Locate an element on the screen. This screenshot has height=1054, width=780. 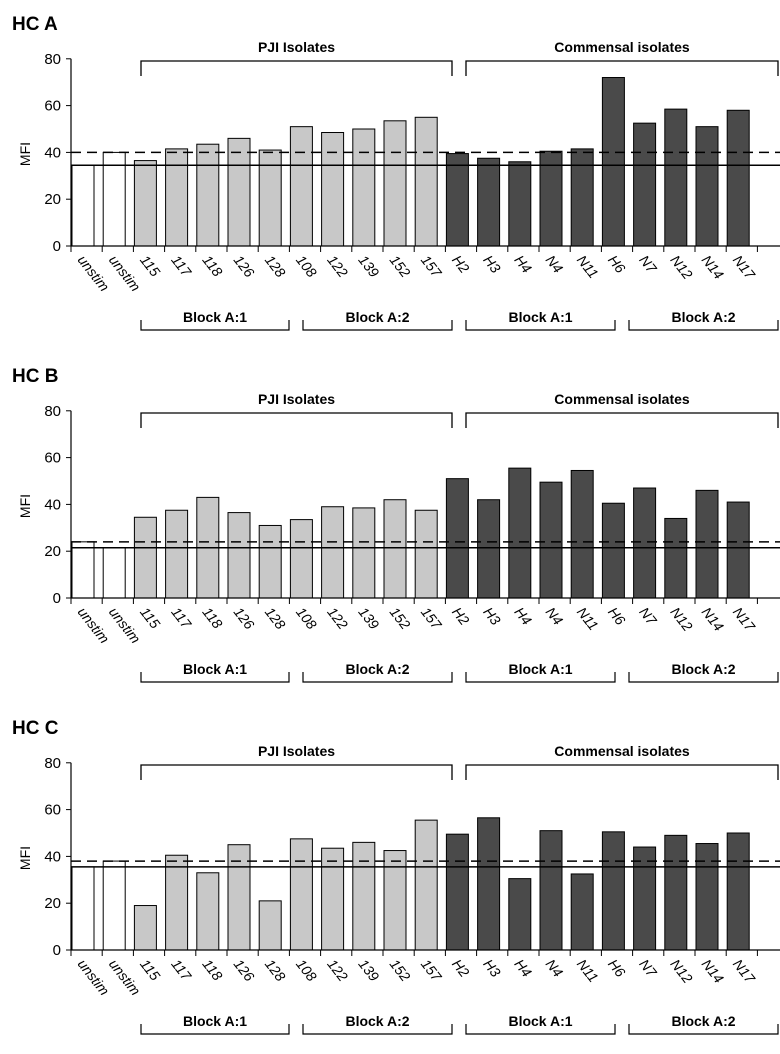
x-tick-label: N11 is located at coordinates (588, 618).